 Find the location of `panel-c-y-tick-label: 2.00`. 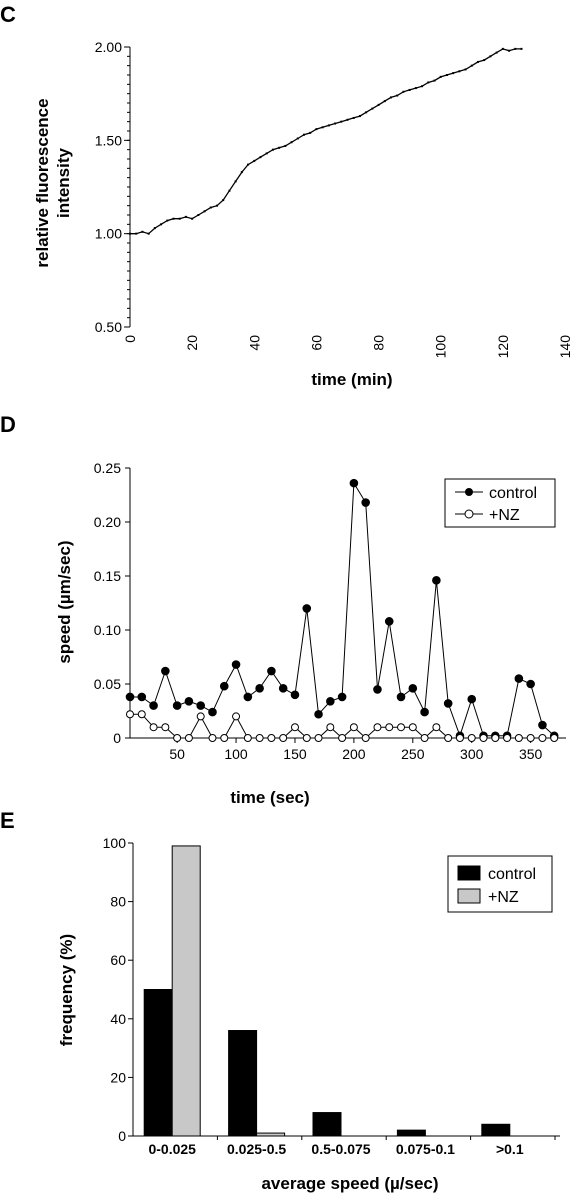

panel-c-y-tick-label: 2.00 is located at coordinates (108, 47).